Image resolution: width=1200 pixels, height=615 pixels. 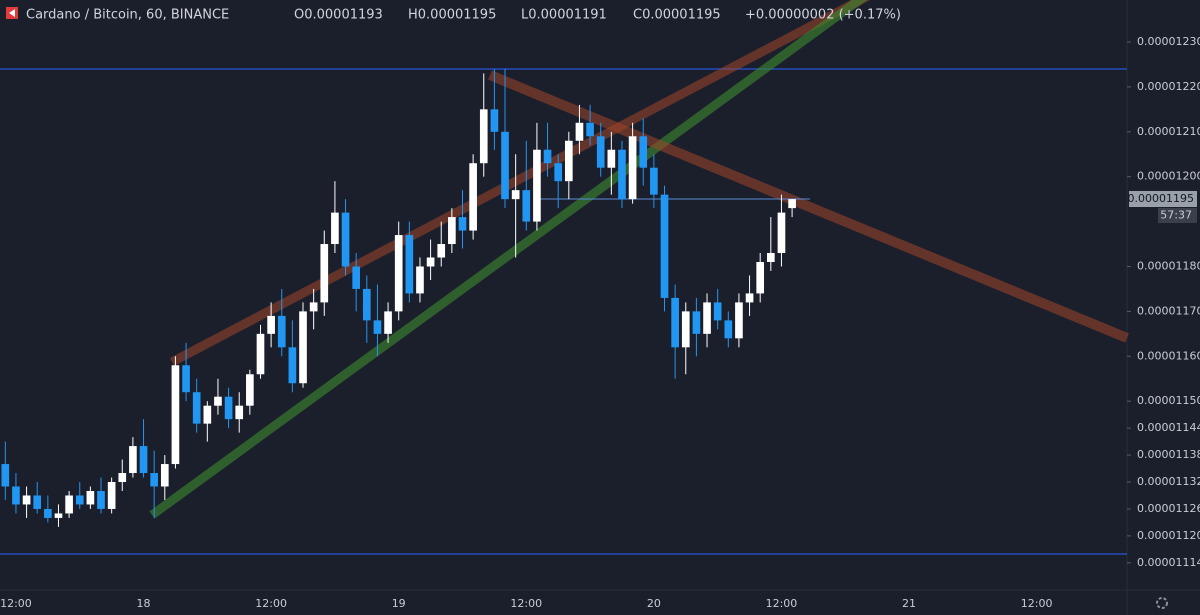 What do you see at coordinates (1168, 265) in the screenshot?
I see `y-tick-label: 0.00001180` at bounding box center [1168, 265].